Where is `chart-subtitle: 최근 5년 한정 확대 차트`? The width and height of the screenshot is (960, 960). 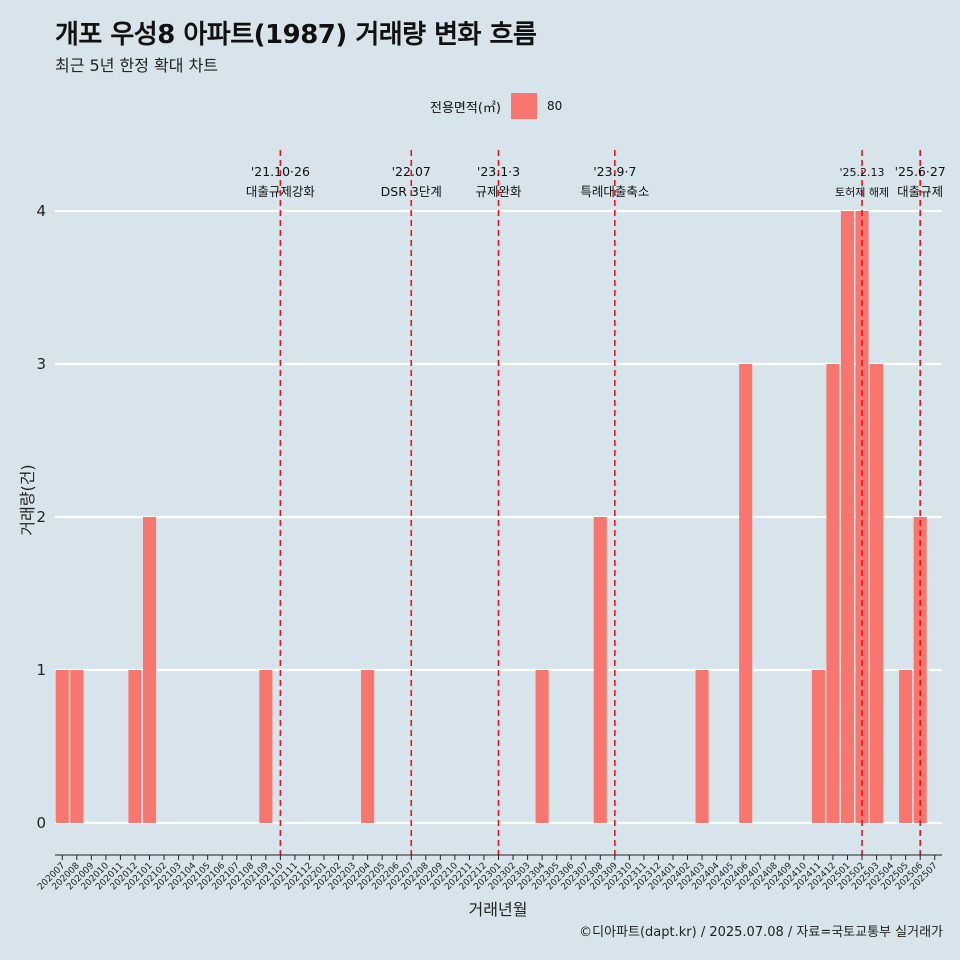
chart-subtitle: 최근 5년 한정 확대 차트 is located at coordinates (137, 65).